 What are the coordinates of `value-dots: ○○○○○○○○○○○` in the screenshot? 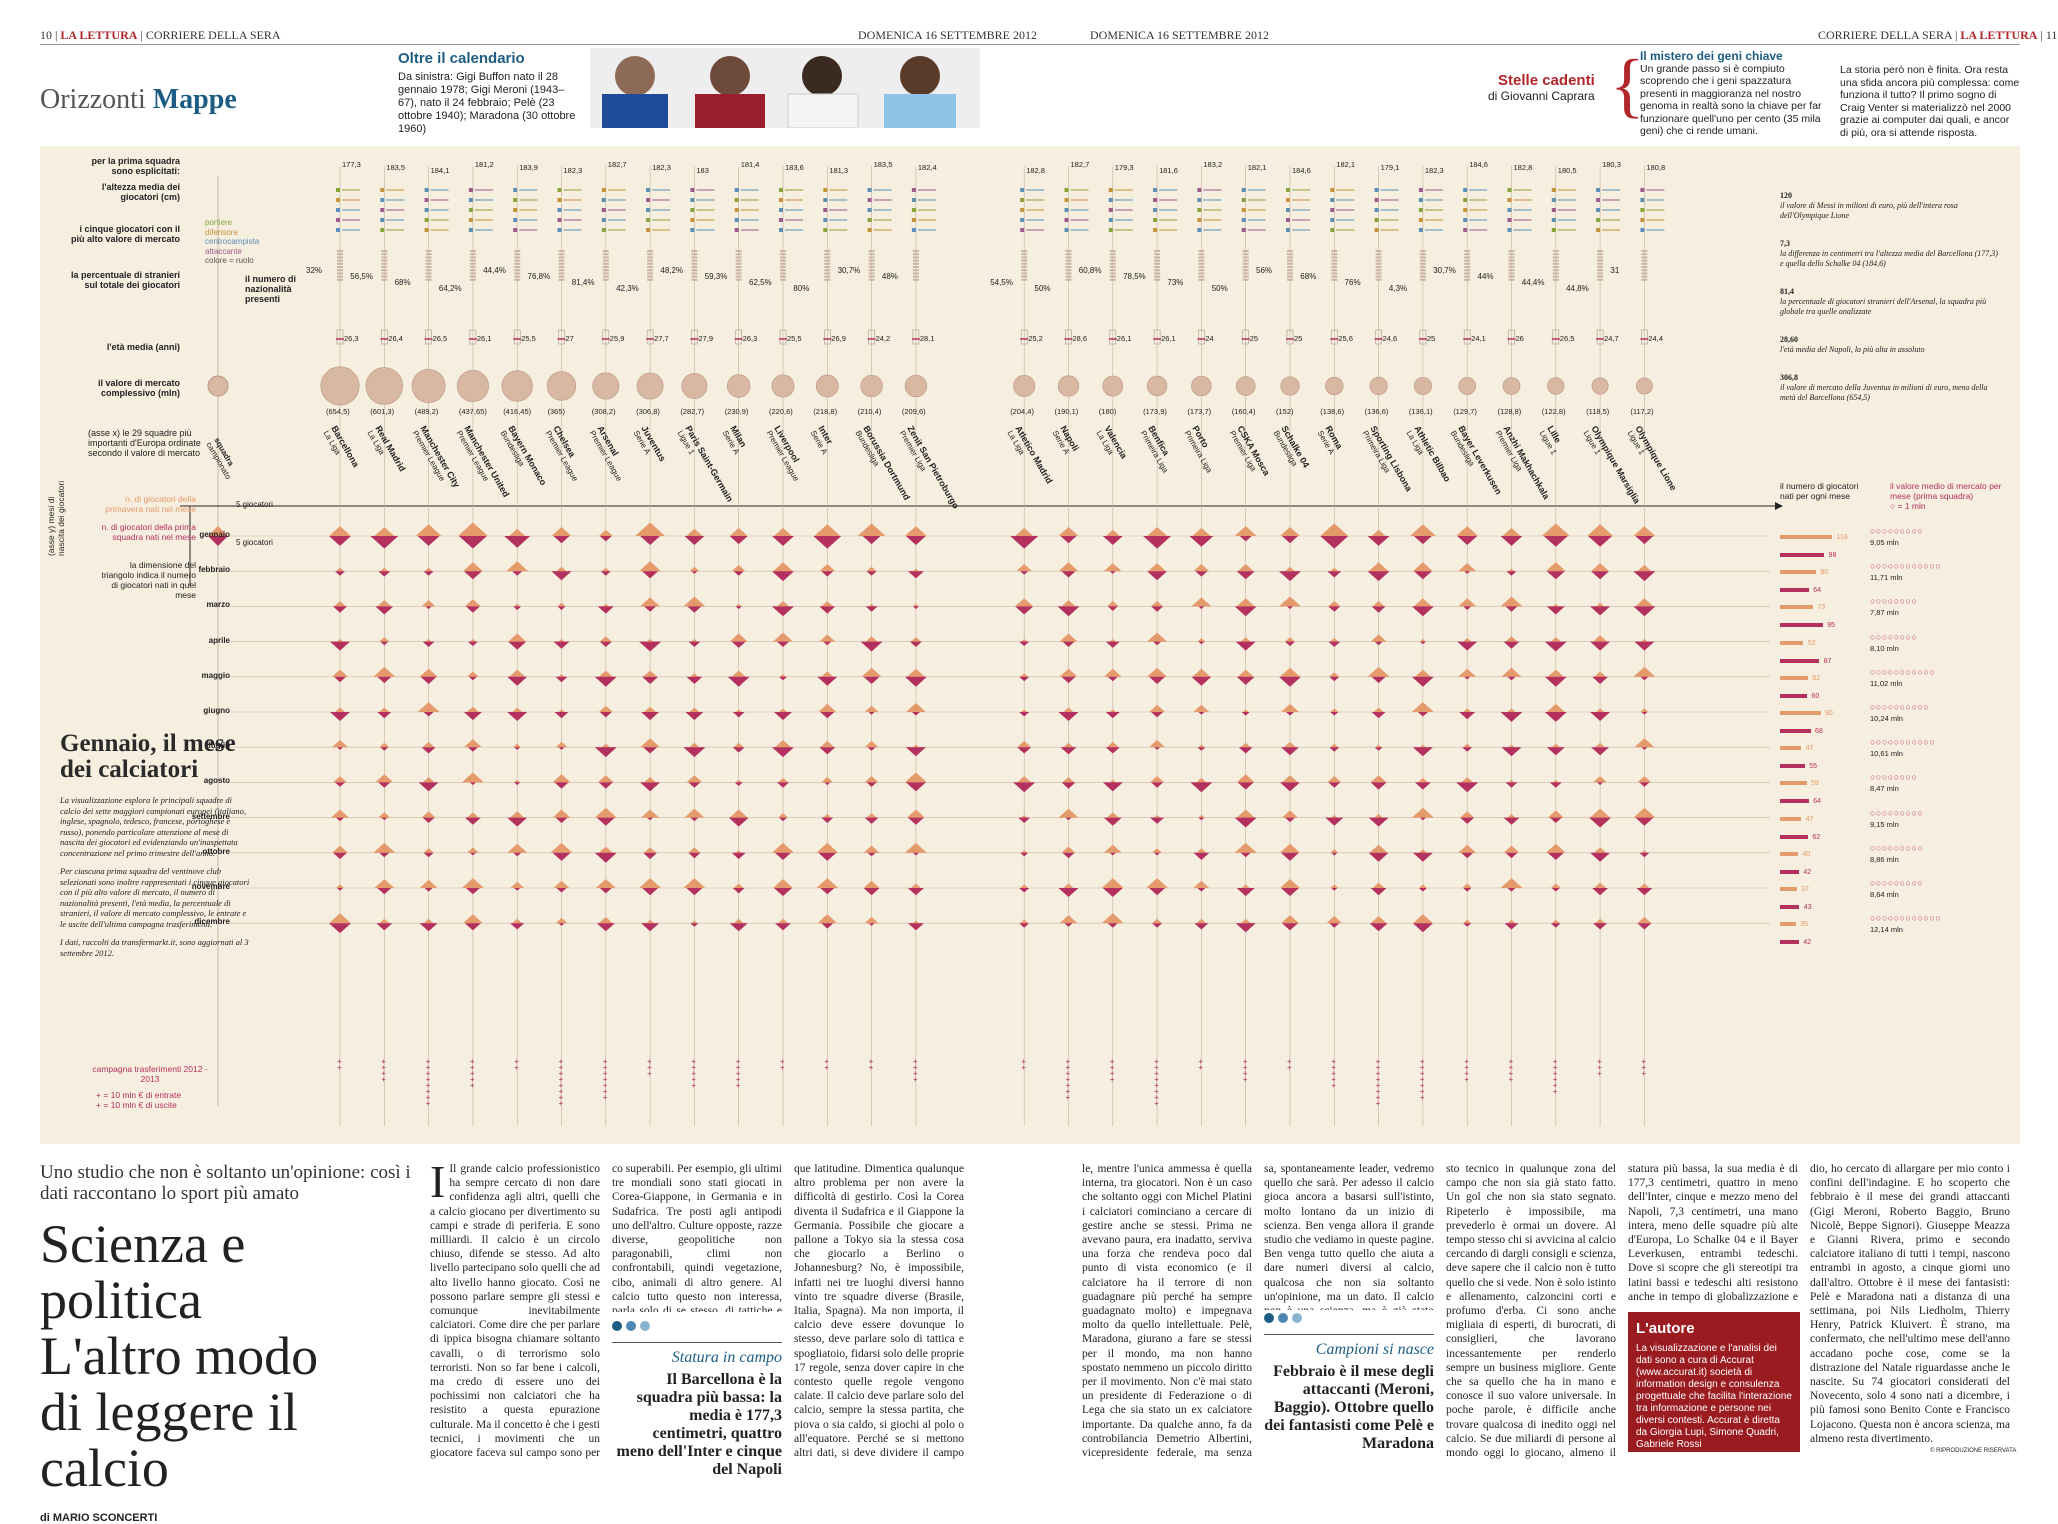 It's located at (1903, 671).